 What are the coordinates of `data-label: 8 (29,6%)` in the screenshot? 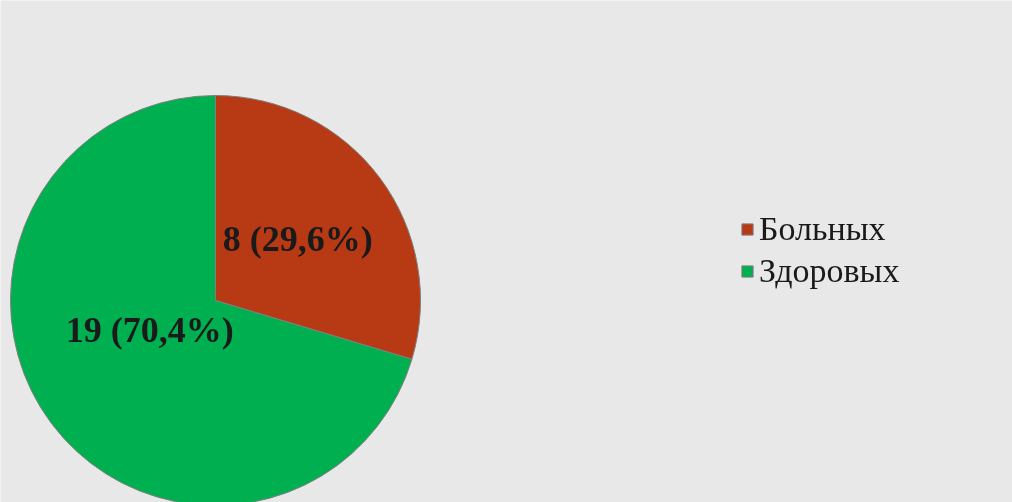 It's located at (297, 239).